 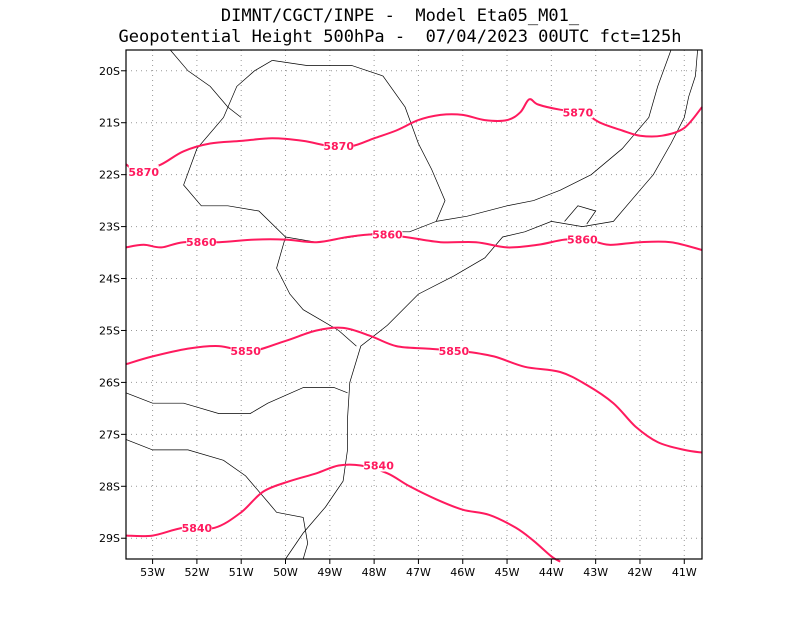 What do you see at coordinates (109, 123) in the screenshot?
I see `lat-tick-label: 21S` at bounding box center [109, 123].